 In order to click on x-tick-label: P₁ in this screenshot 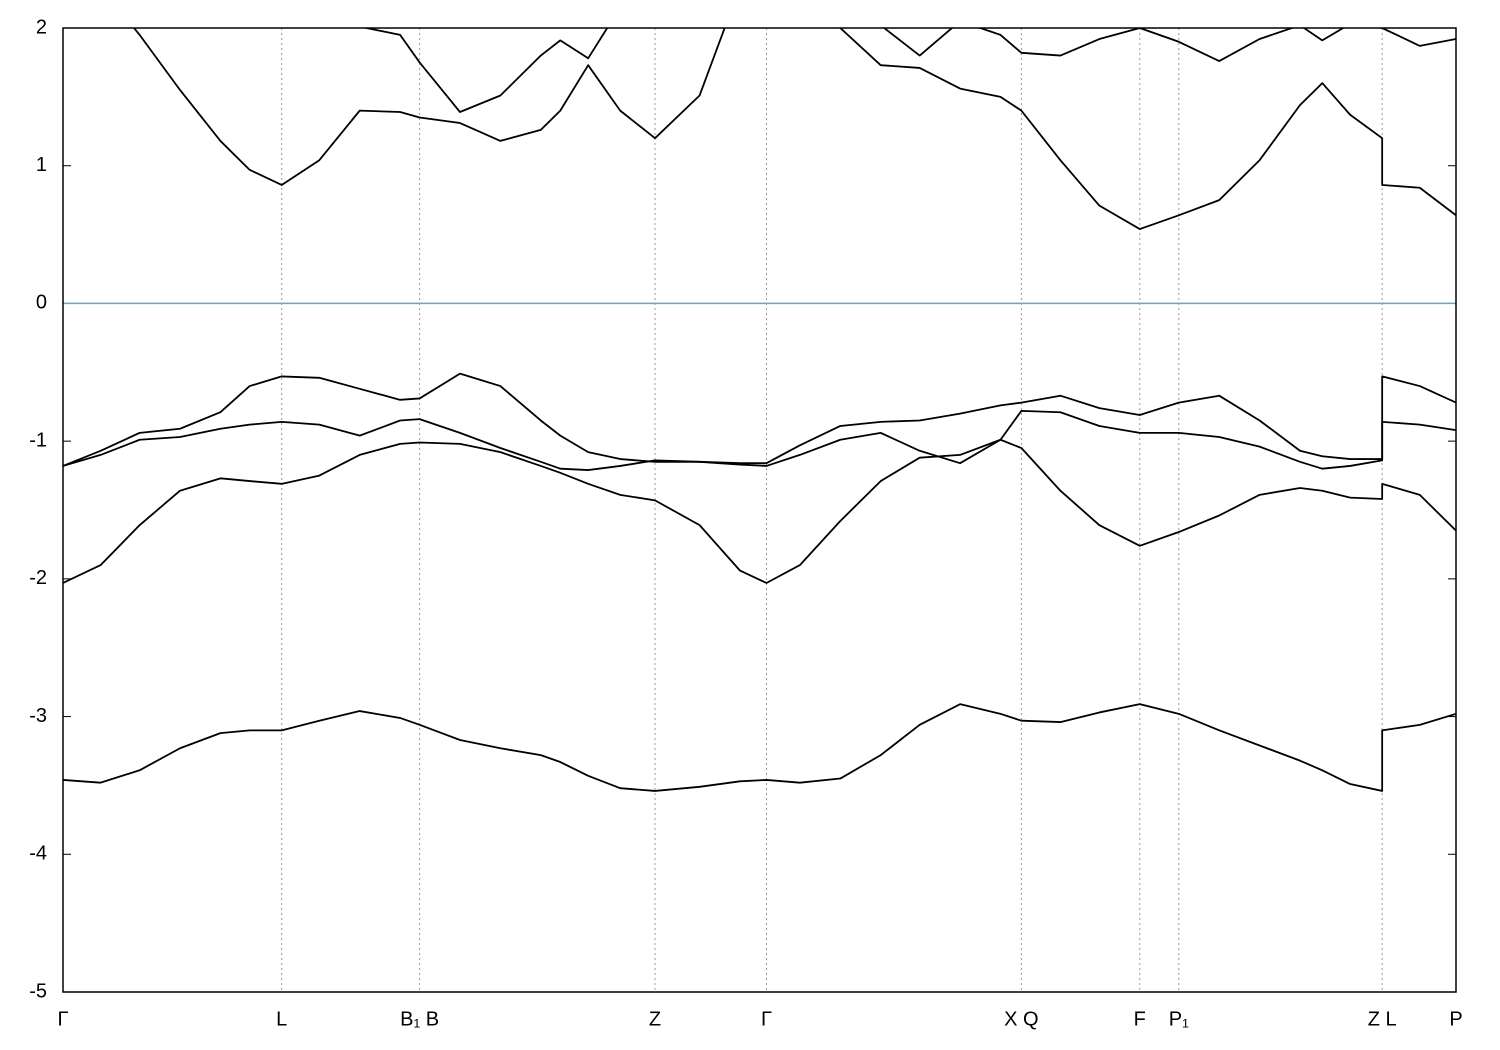, I will do `click(1179, 1019)`.